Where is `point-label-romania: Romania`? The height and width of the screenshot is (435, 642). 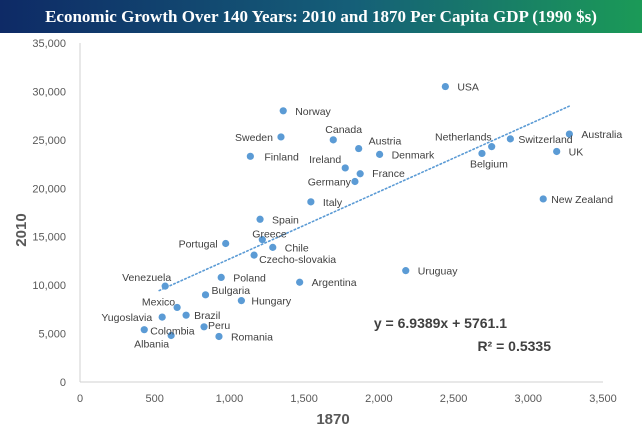
point-label-romania: Romania is located at coordinates (252, 337).